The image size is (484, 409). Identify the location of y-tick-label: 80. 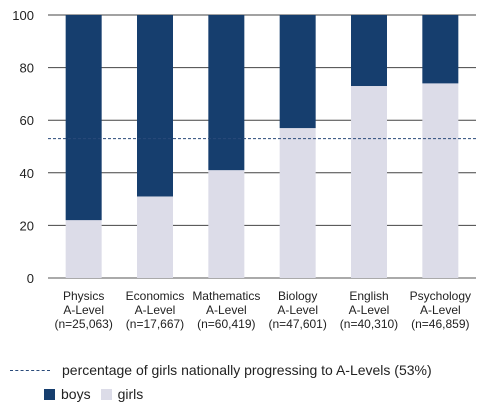
(27, 68).